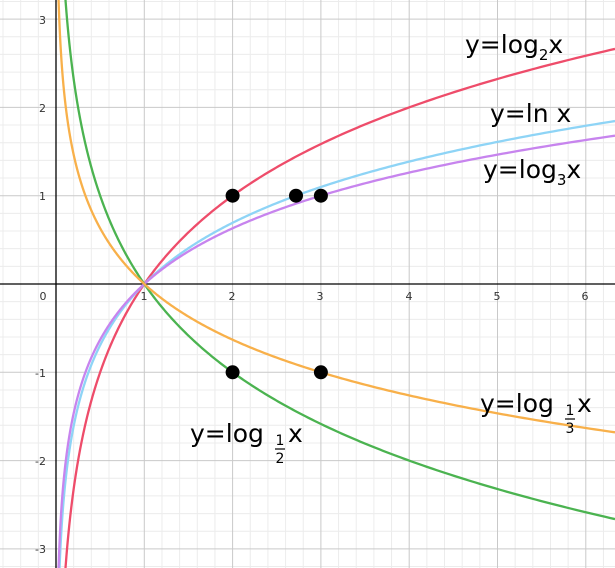 The width and height of the screenshot is (615, 568). Describe the element at coordinates (573, 169) in the screenshot. I see `label-log3-var: x` at that location.